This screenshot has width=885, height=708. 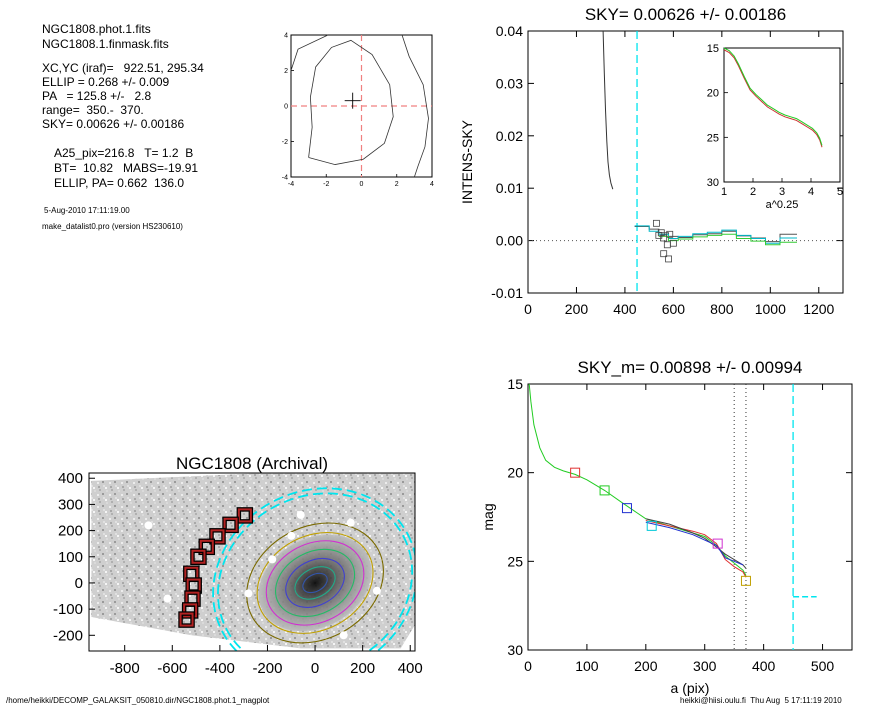 I want to click on x-tick-label: 2, so click(x=397, y=184).